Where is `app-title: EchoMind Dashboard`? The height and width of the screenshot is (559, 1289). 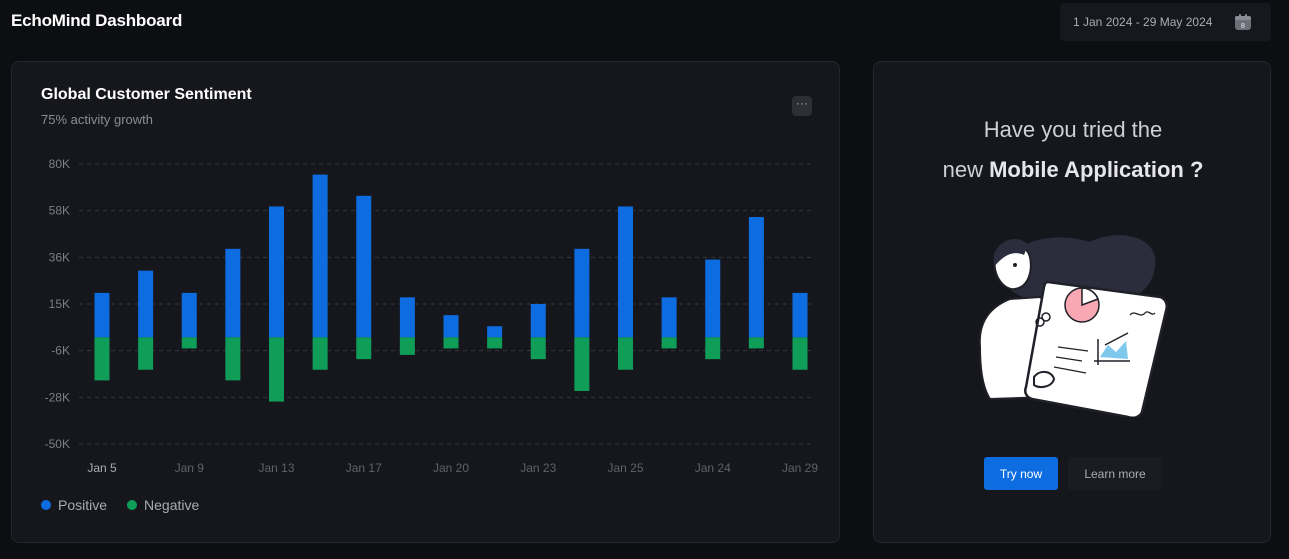
app-title: EchoMind Dashboard is located at coordinates (97, 20).